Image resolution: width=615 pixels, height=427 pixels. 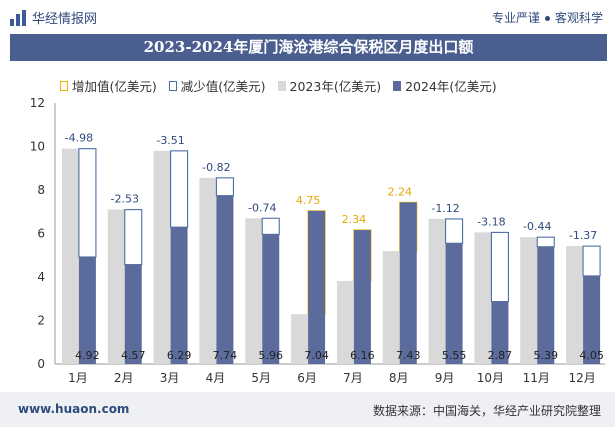 I want to click on legend-label-2023: 2023年(亿美元), so click(x=335, y=86).